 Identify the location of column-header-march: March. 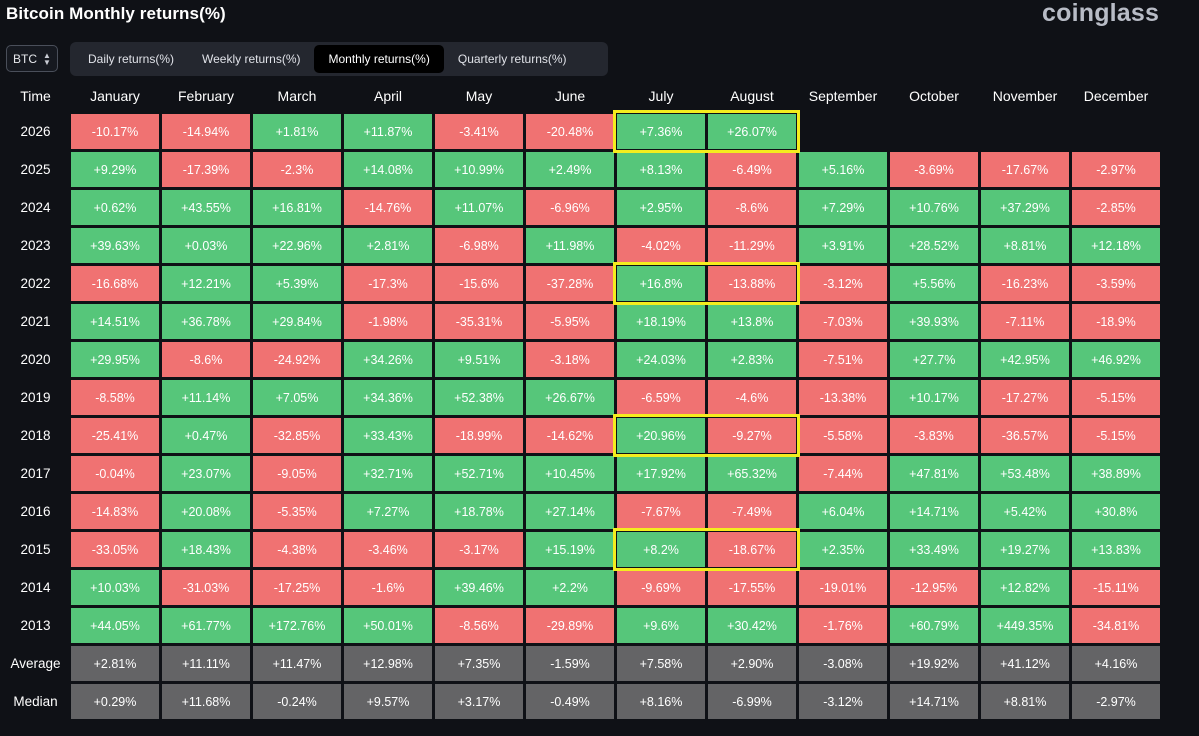
(297, 95).